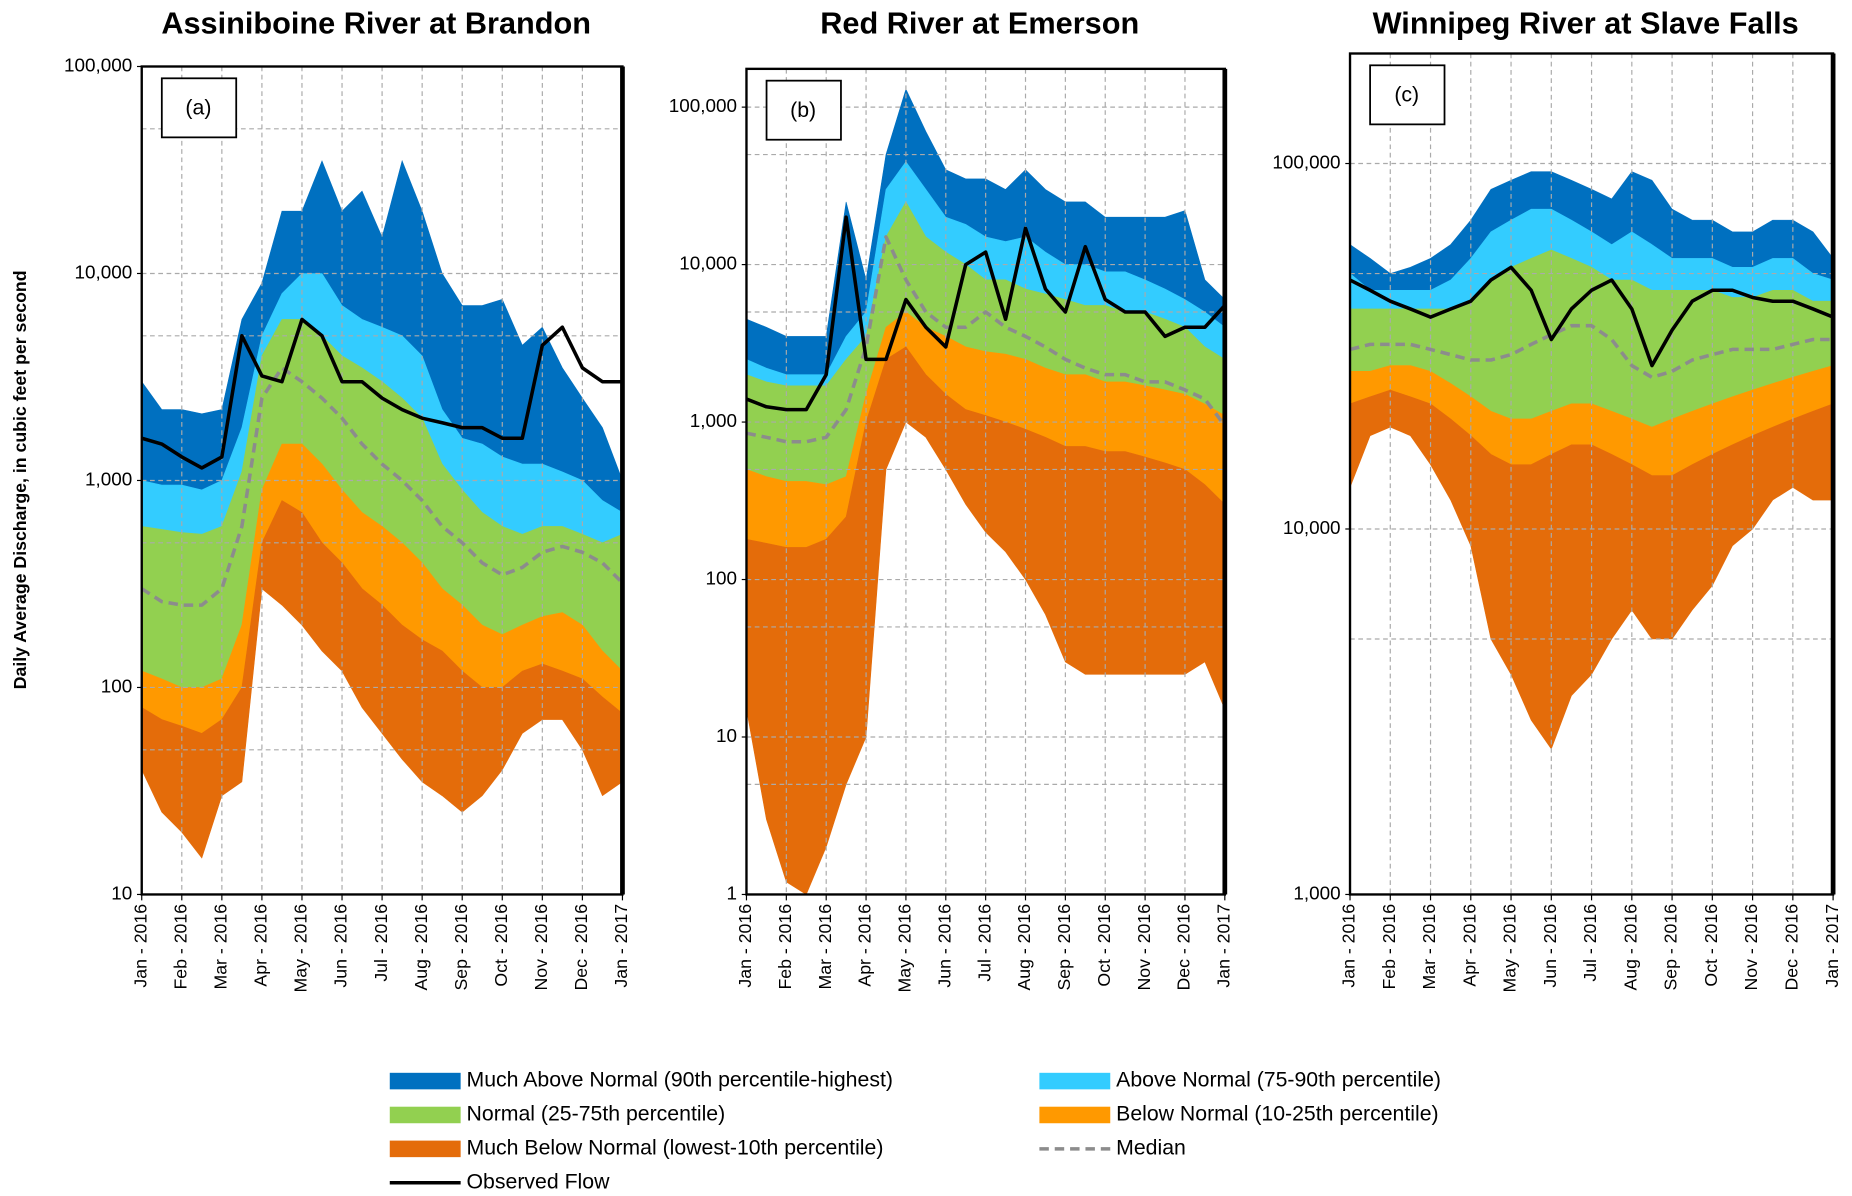  I want to click on legend-label: Below Normal (10-25th percentile), so click(1277, 1114).